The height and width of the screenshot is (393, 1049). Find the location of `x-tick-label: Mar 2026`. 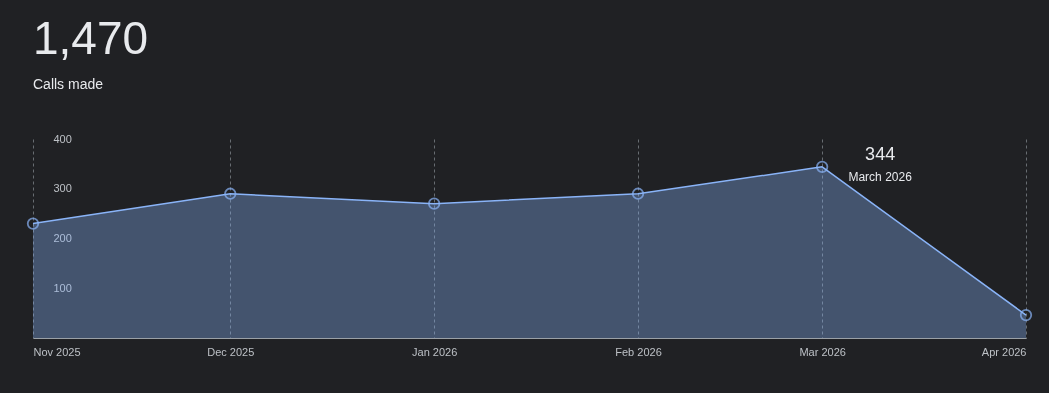

x-tick-label: Mar 2026 is located at coordinates (822, 351).